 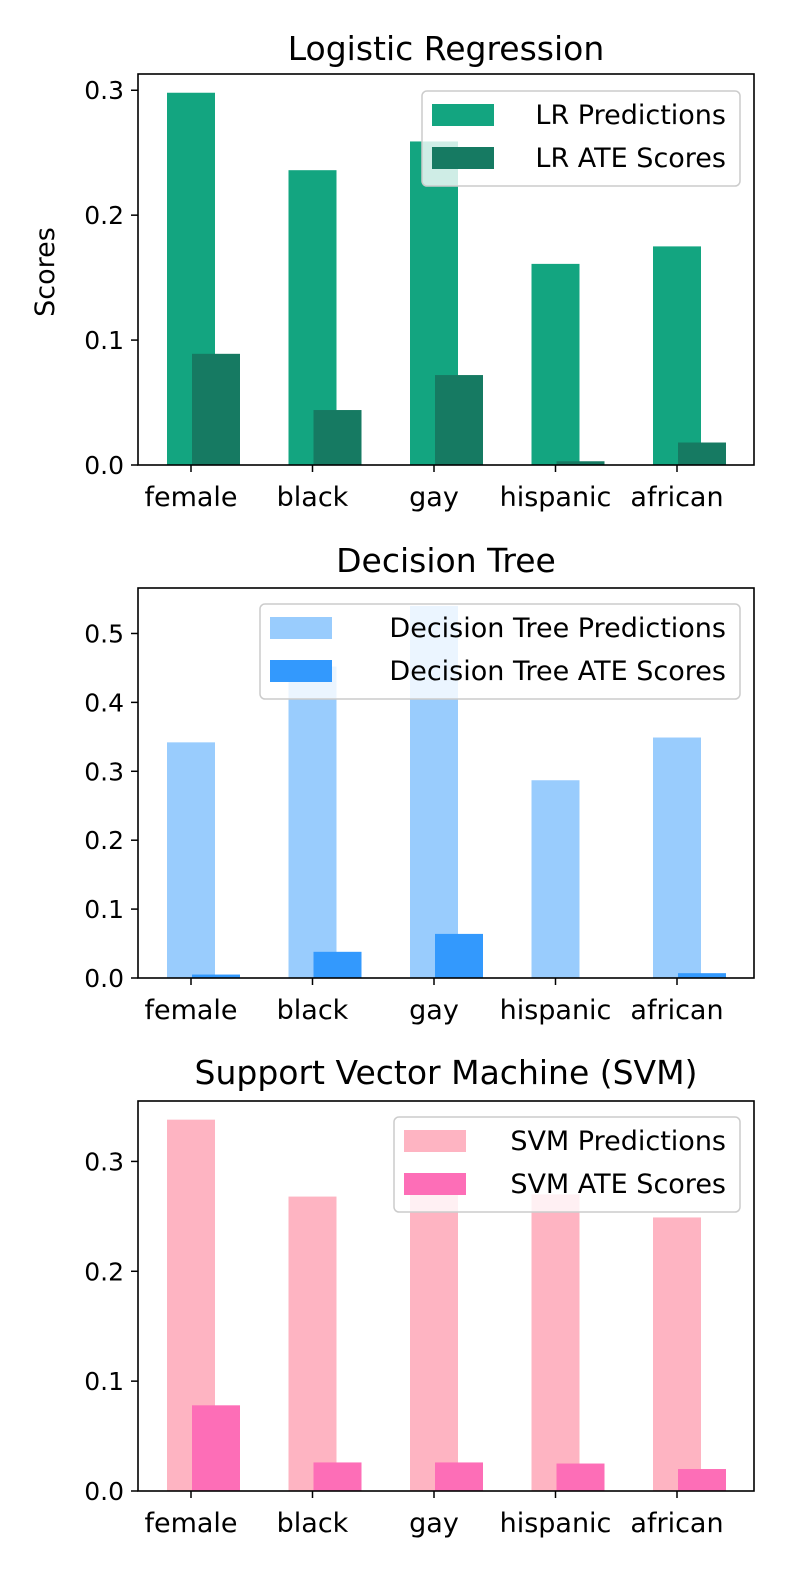 I want to click on legend-label-ate: SVM ATE Scores, so click(x=618, y=1184).